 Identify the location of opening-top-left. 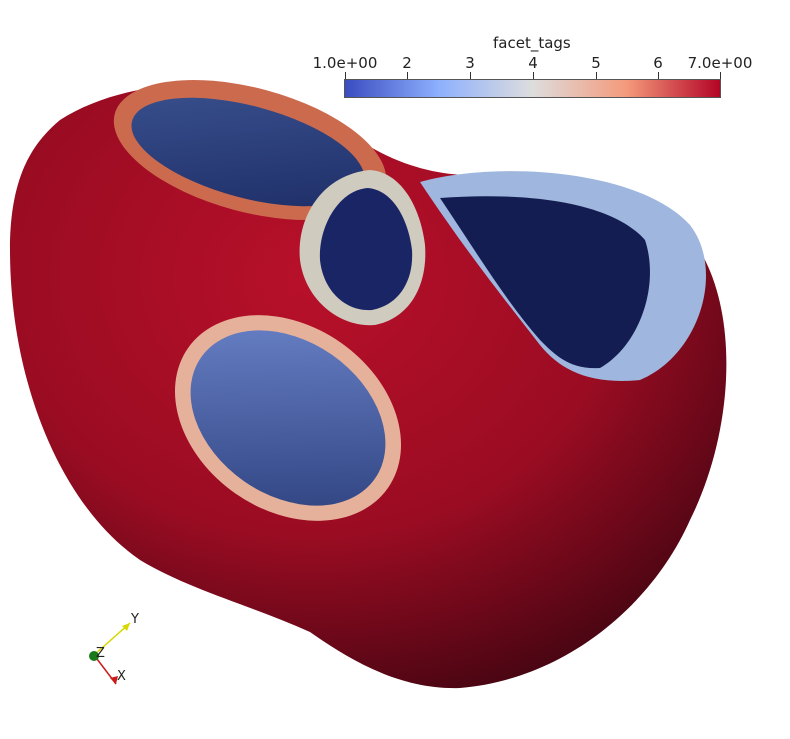
(250, 150).